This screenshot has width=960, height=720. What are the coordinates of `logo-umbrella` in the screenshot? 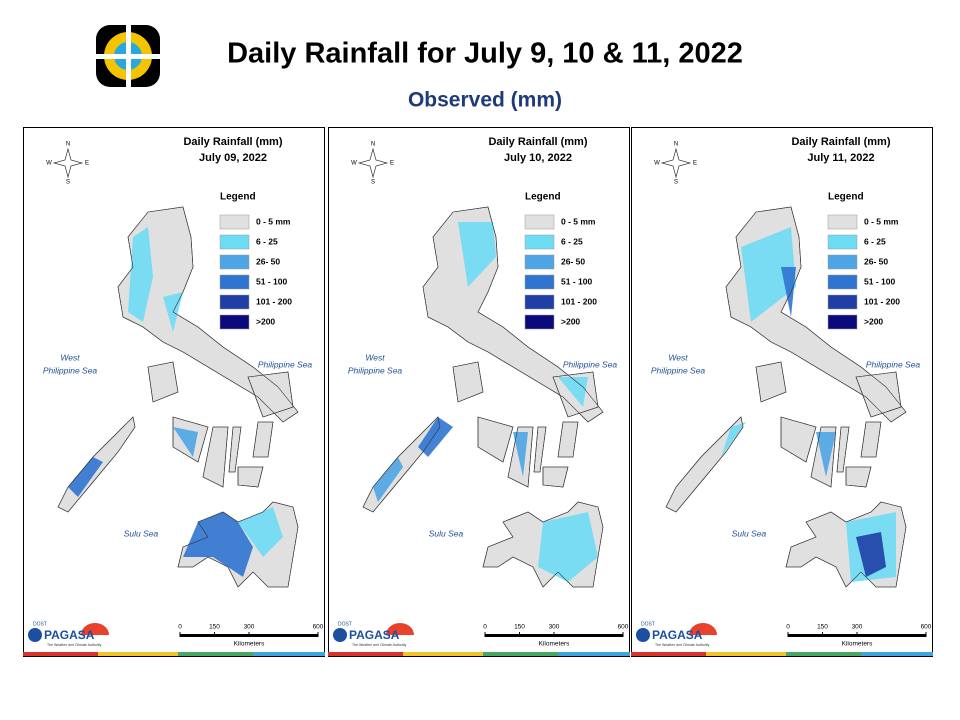 It's located at (703, 629).